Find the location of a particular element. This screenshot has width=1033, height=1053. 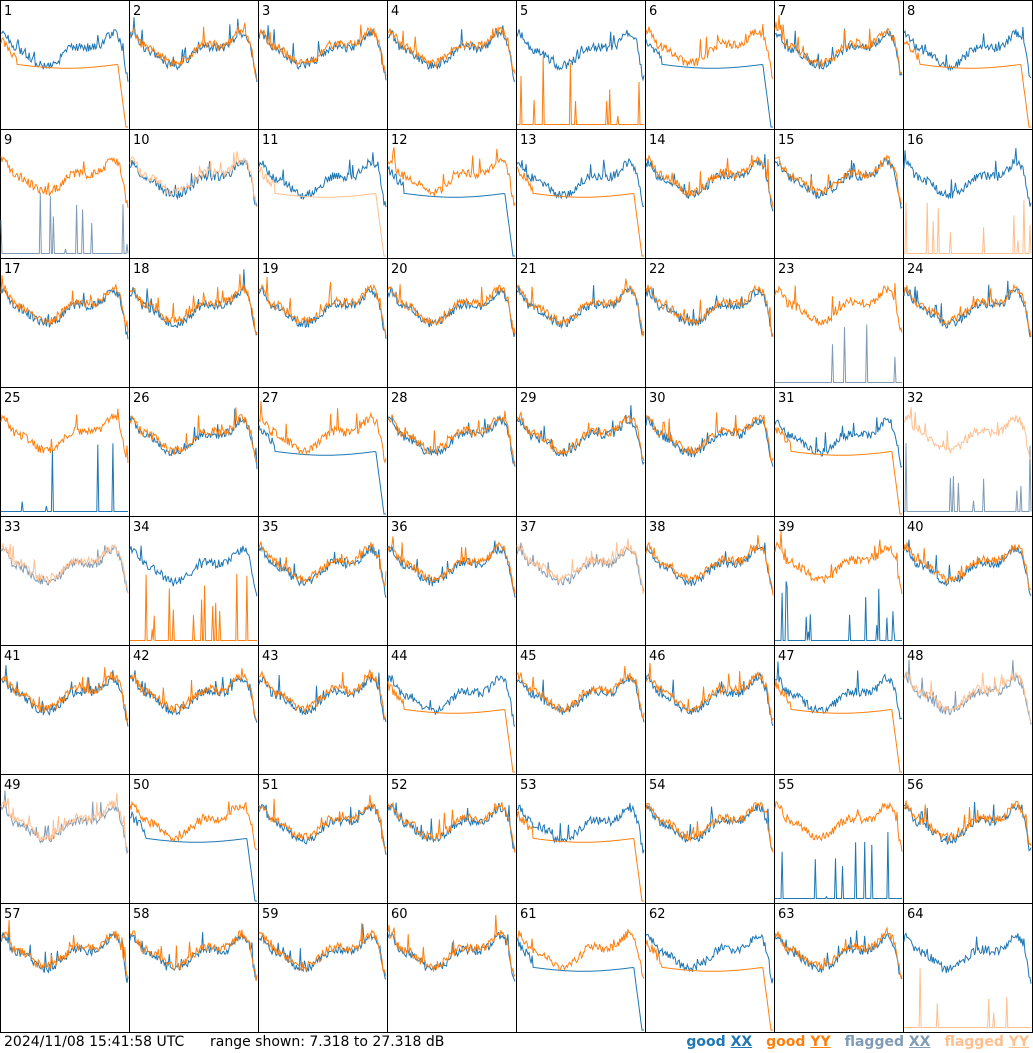

panel-label: 58 is located at coordinates (141, 914).